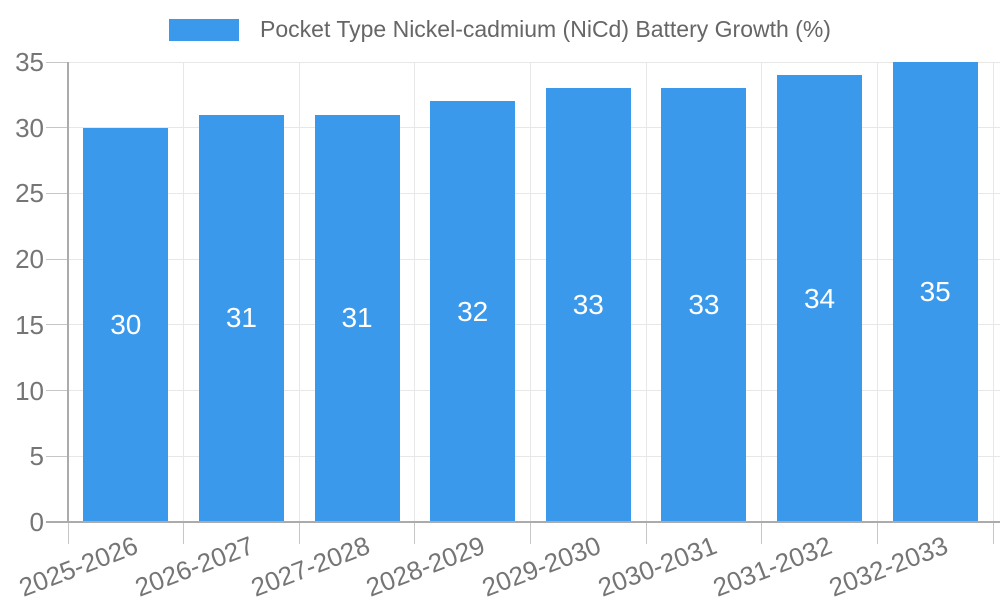  I want to click on bar-2031-2032: 34, so click(820, 298).